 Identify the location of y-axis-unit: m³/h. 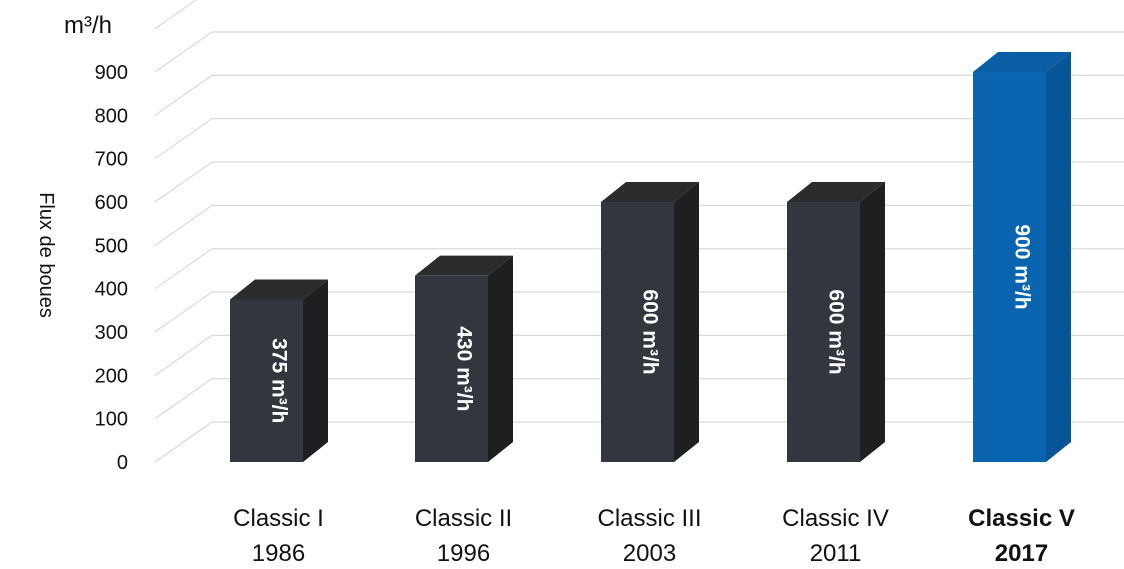
(88, 25).